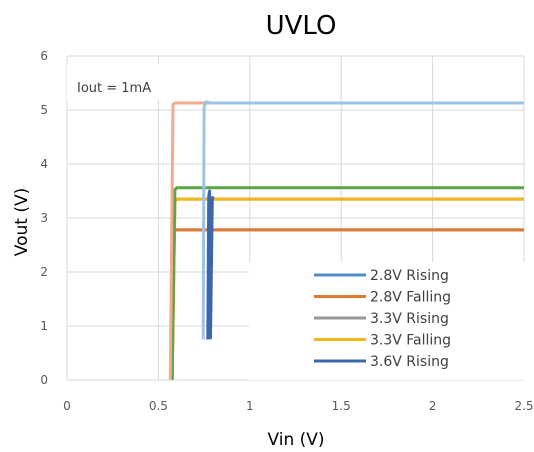  What do you see at coordinates (410, 298) in the screenshot?
I see `legend-label-1: 2.8V Falling` at bounding box center [410, 298].